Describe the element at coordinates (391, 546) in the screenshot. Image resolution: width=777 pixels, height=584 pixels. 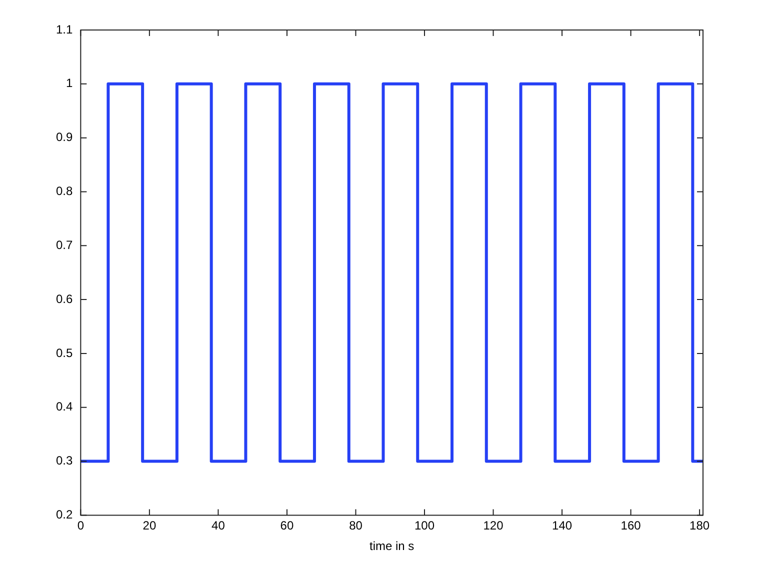
I see `x-axis-title: time in s` at that location.